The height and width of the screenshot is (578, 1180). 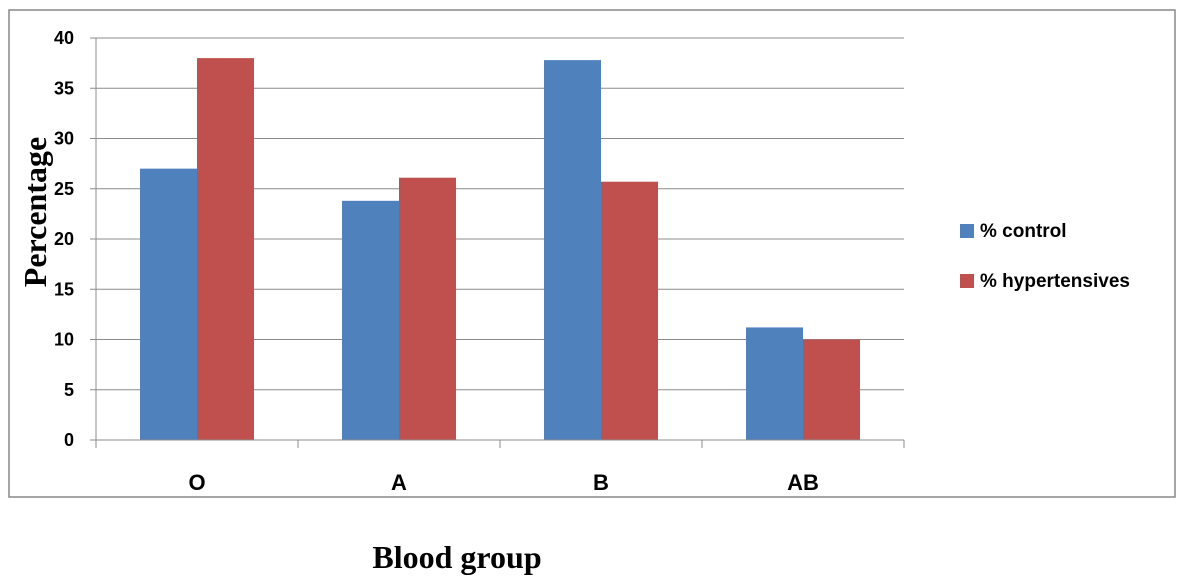 What do you see at coordinates (64, 139) in the screenshot?
I see `y-tick-label: 30` at bounding box center [64, 139].